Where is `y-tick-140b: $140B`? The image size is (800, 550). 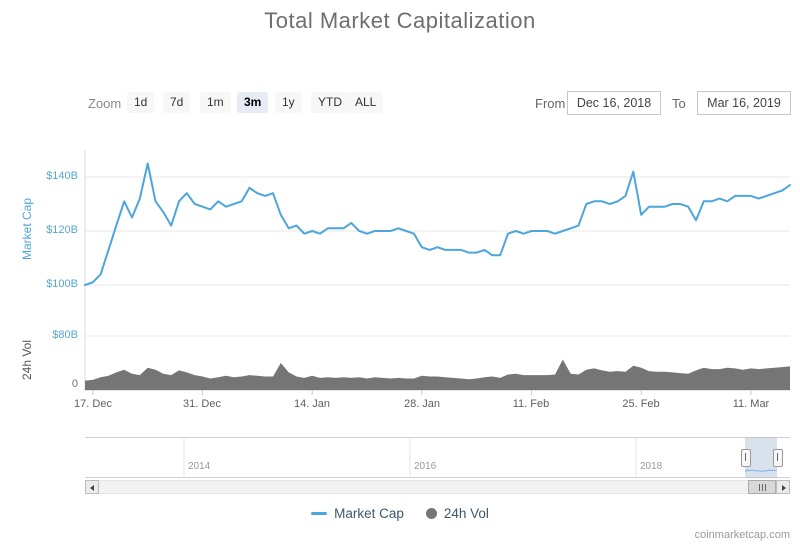
y-tick-140b: $140B is located at coordinates (62, 176).